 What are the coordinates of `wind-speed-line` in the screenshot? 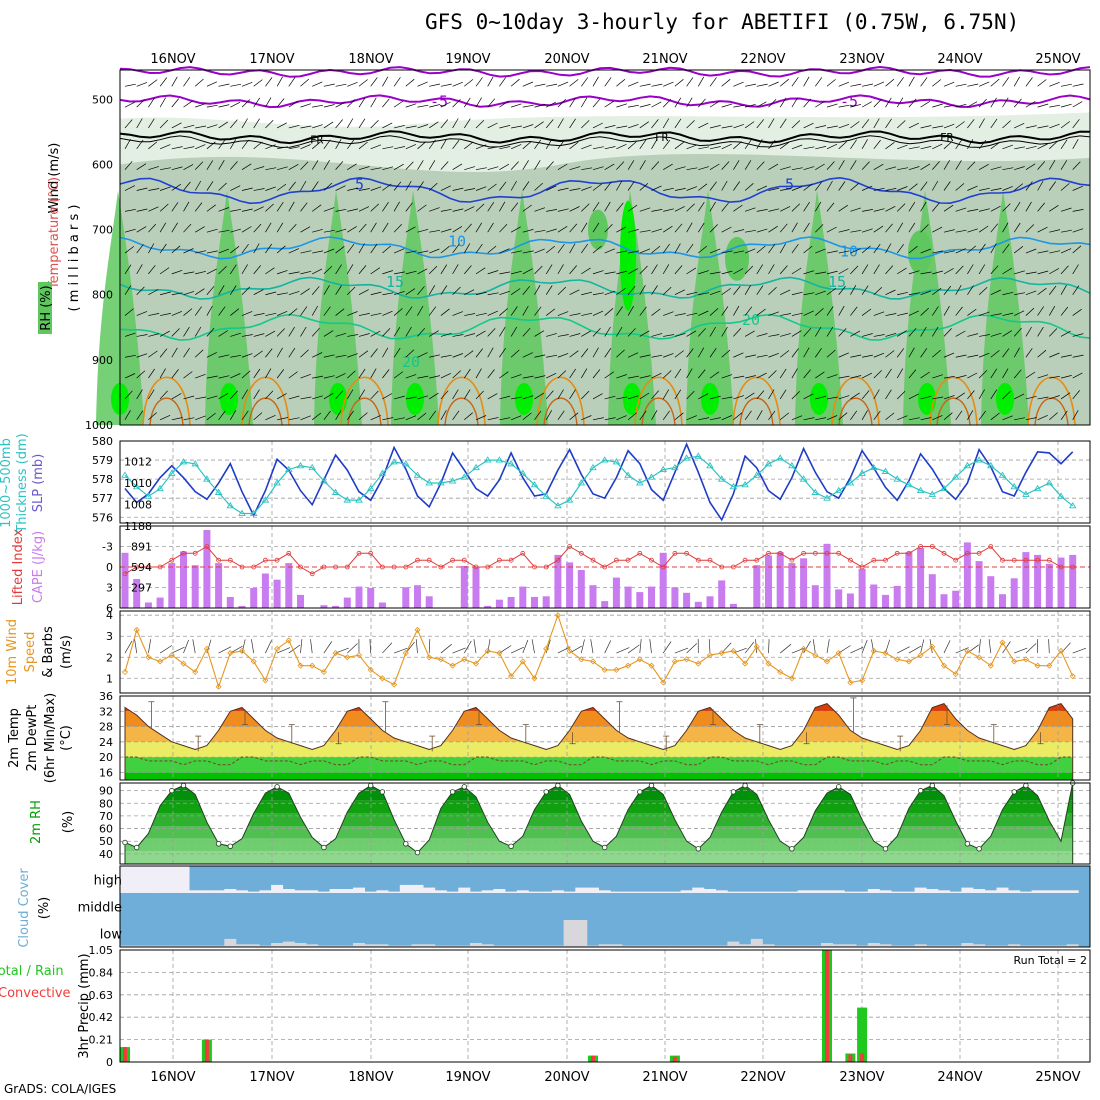 It's located at (599, 651).